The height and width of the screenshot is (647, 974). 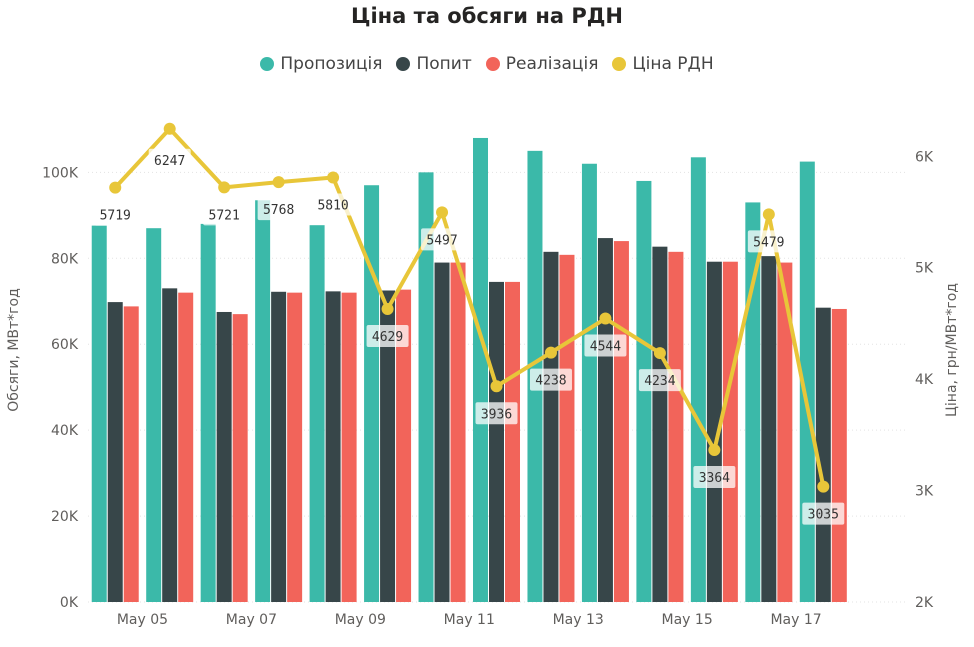 What do you see at coordinates (251, 620) in the screenshot?
I see `x-tick-label: May 07` at bounding box center [251, 620].